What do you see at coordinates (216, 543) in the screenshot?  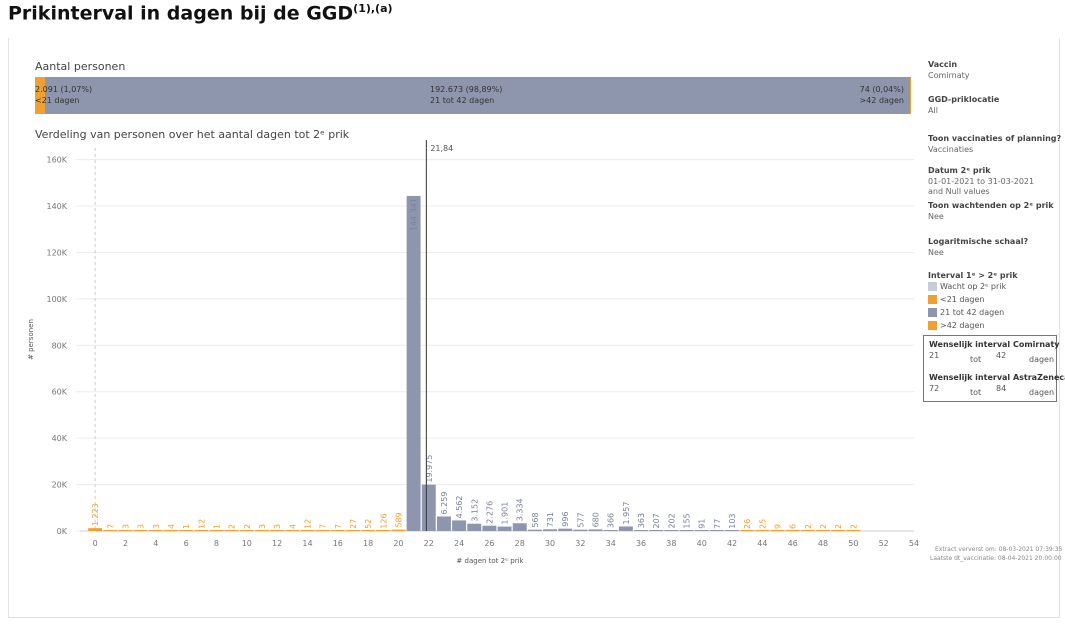 I see `x-tick-label: 8` at bounding box center [216, 543].